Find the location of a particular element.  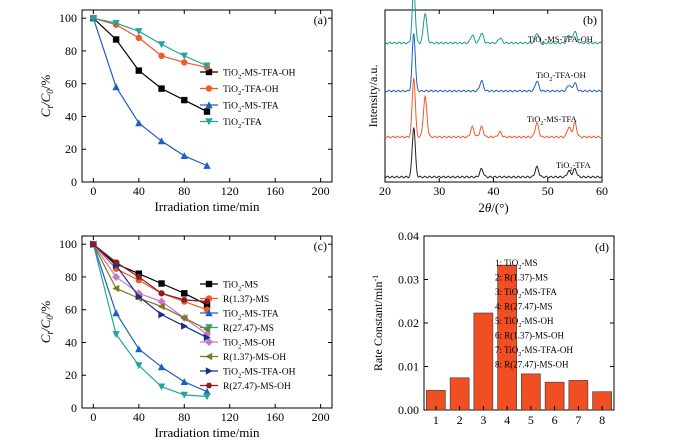

xrd-trace-label: TiO2-MS-TFA is located at coordinates (552, 120).